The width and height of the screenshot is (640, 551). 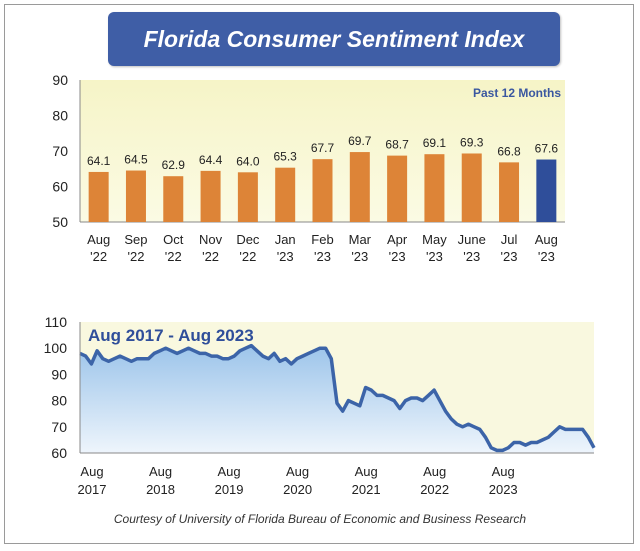 What do you see at coordinates (366, 489) in the screenshot?
I see `area-x-tick-label: 2021` at bounding box center [366, 489].